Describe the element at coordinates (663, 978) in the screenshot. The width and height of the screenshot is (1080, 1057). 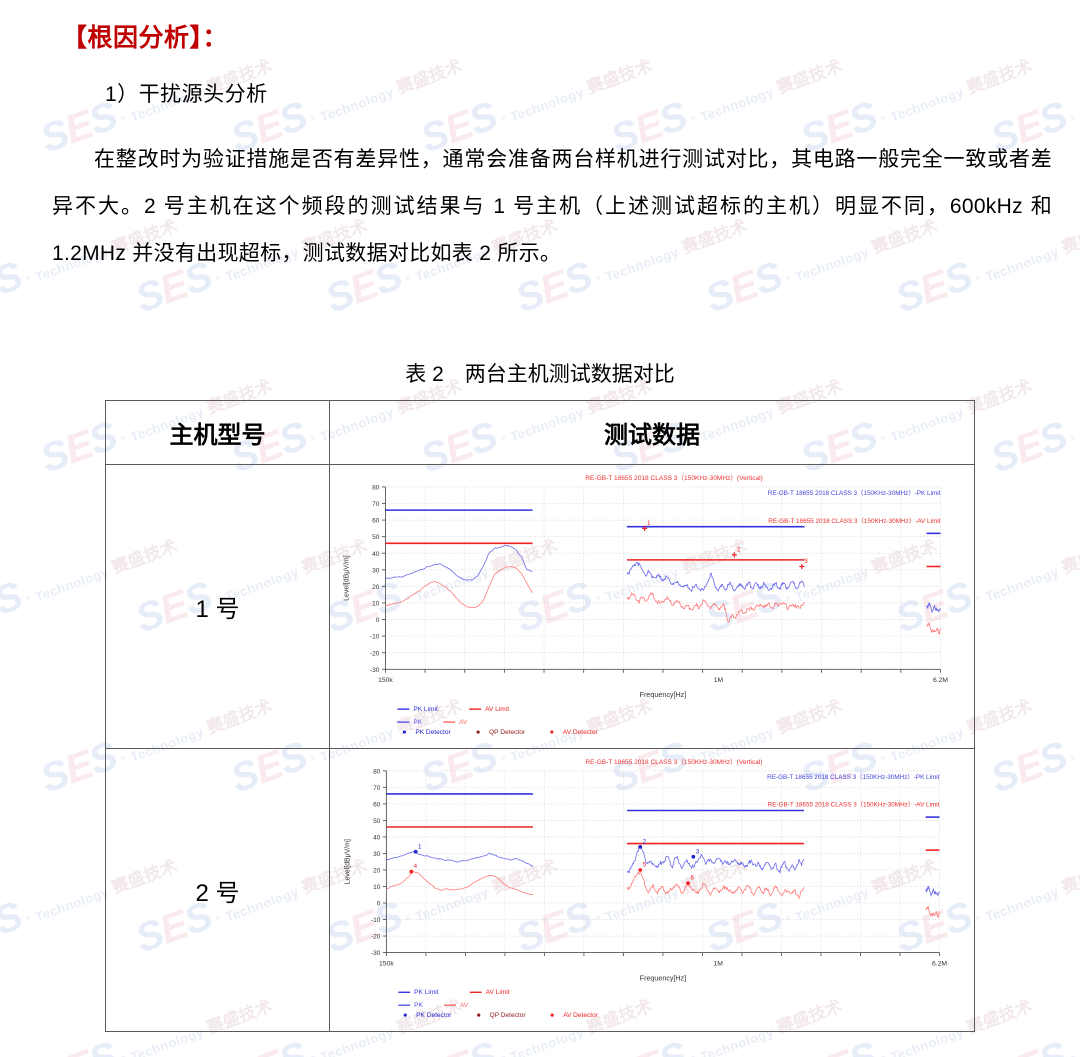
I see `x-axis-label: Frequency[Hz]` at that location.